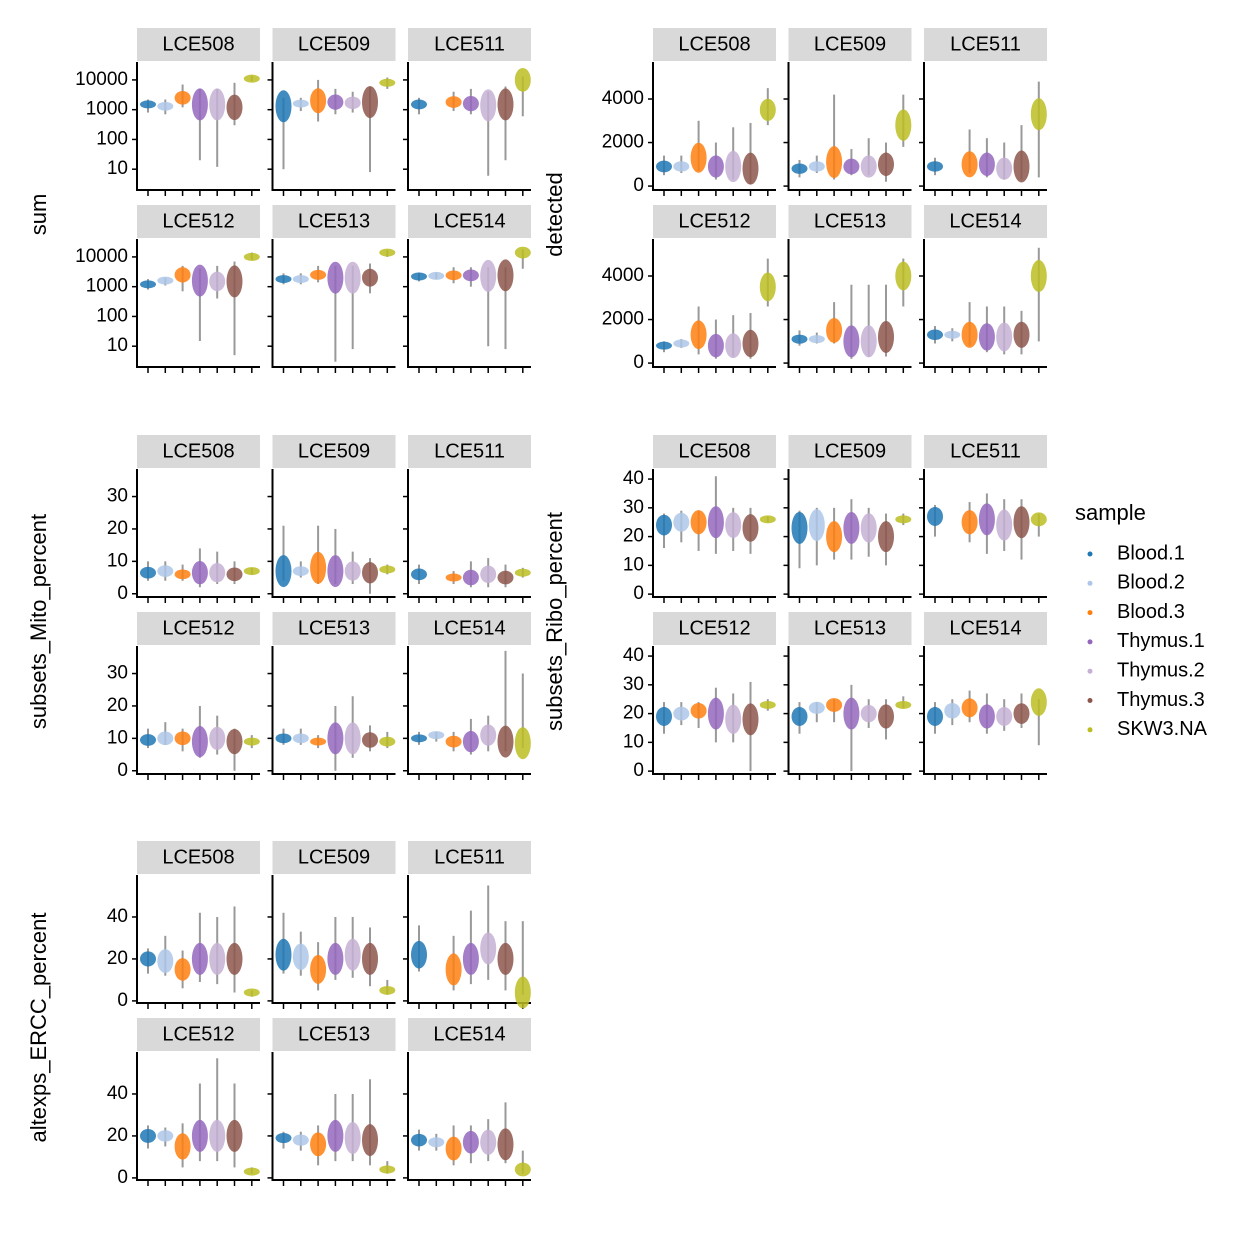  I want to click on facet-title: LCE513, so click(334, 221).